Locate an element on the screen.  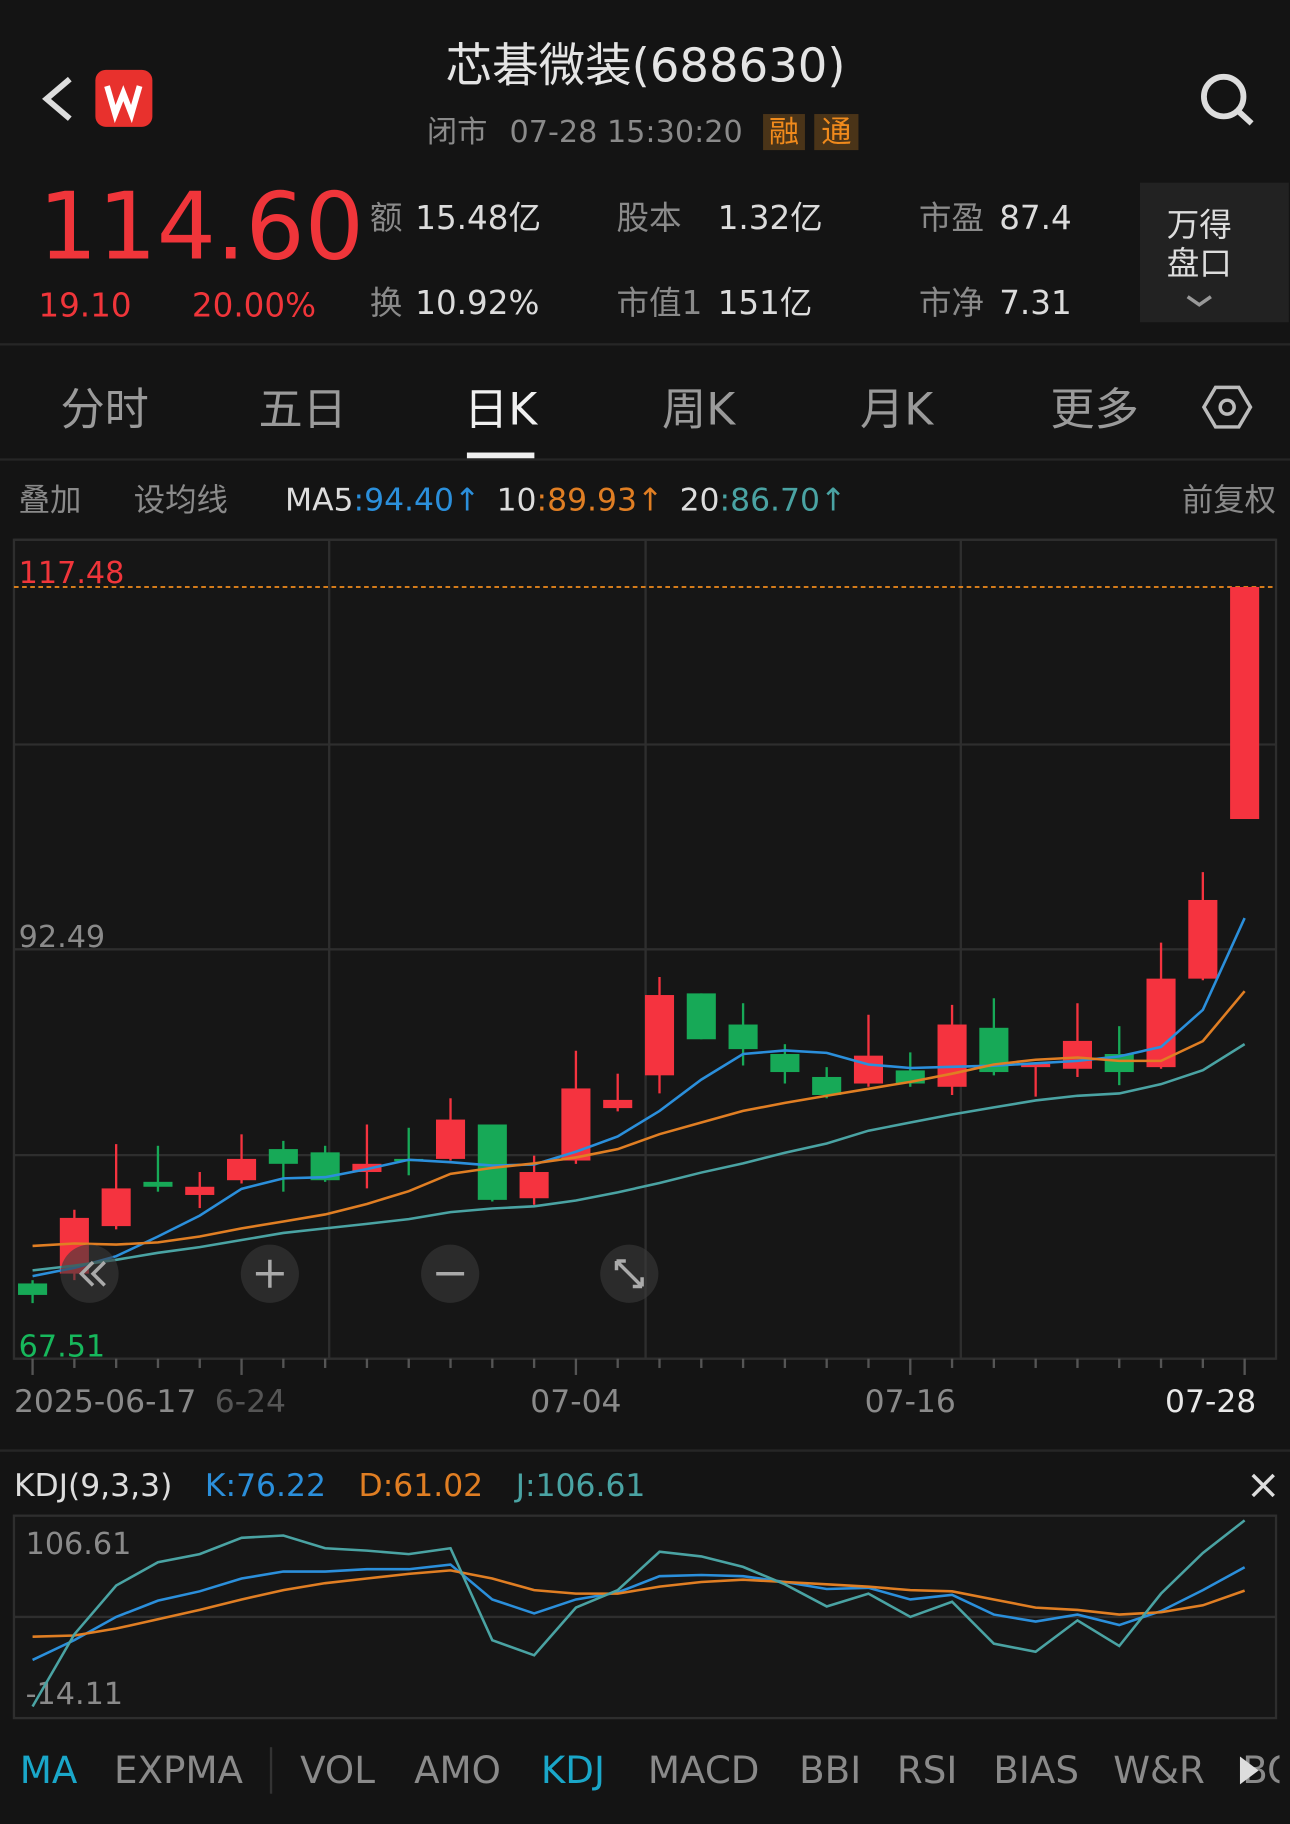
period-tab: 五日 is located at coordinates (302, 410).